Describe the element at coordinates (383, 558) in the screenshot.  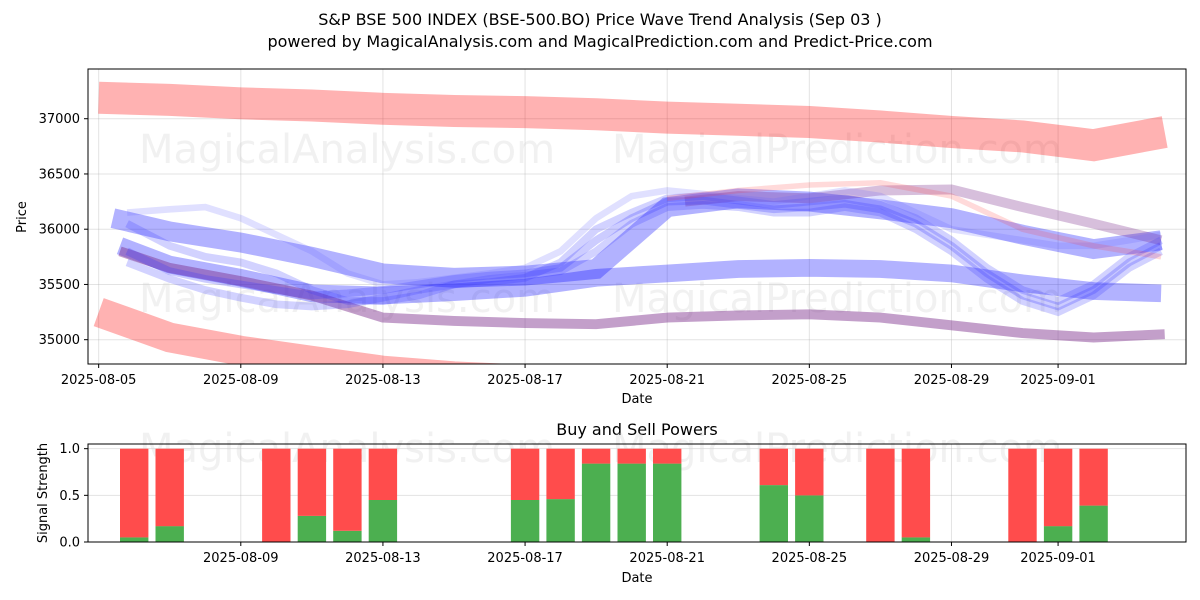
I see `power-x-tick-label: 2025-08-13` at that location.